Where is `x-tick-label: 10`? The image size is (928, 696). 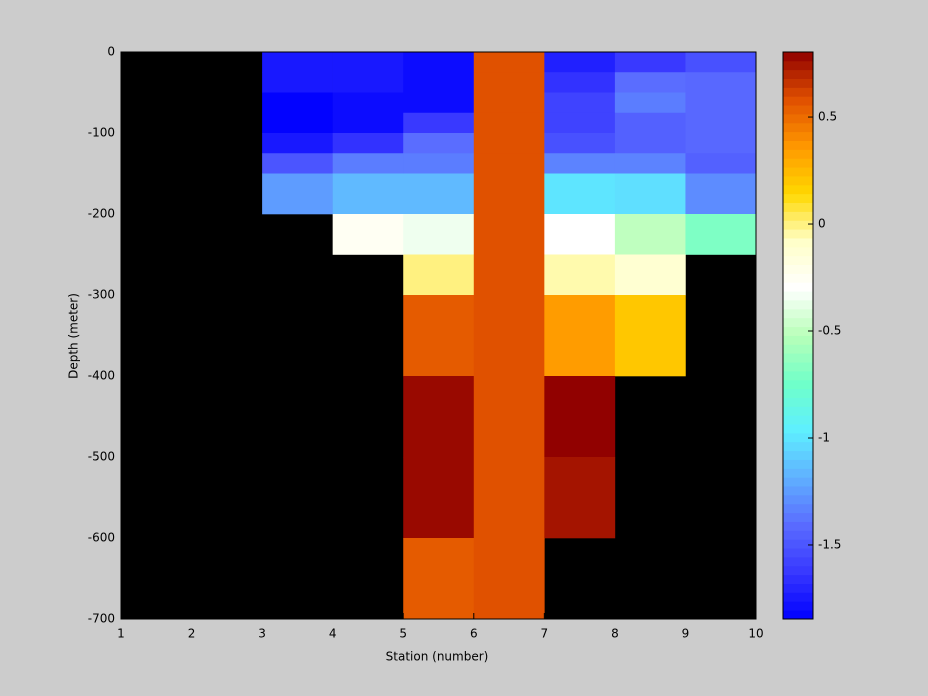 x-tick-label: 10 is located at coordinates (755, 634).